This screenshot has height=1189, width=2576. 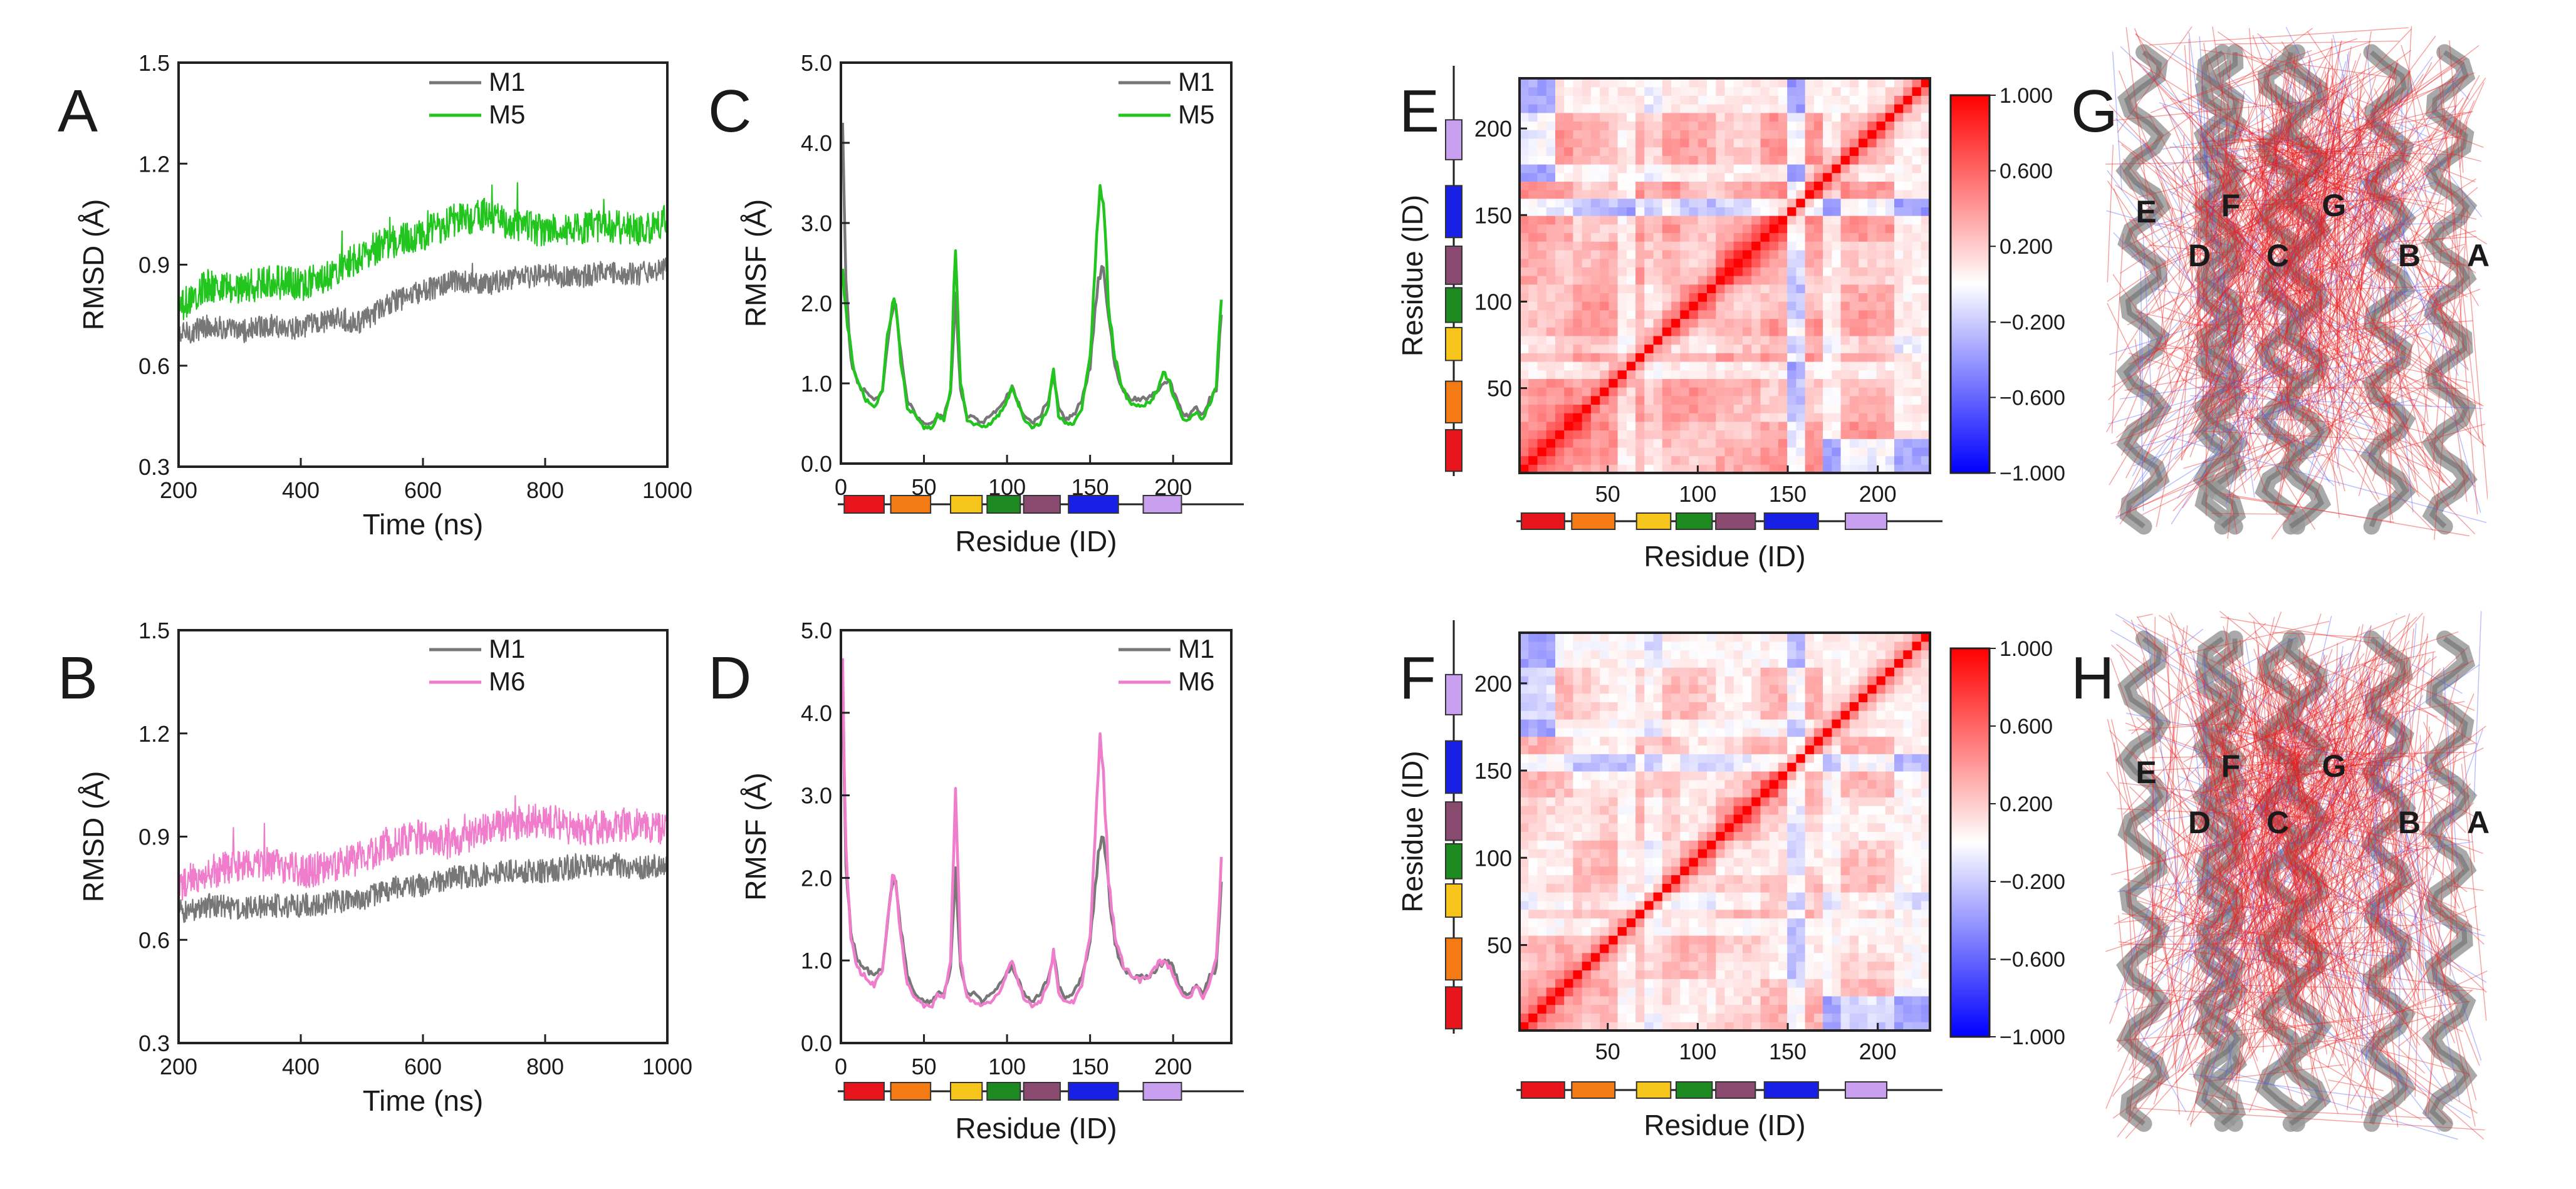 I want to click on y-tick-label: 4.0, so click(x=816, y=713).